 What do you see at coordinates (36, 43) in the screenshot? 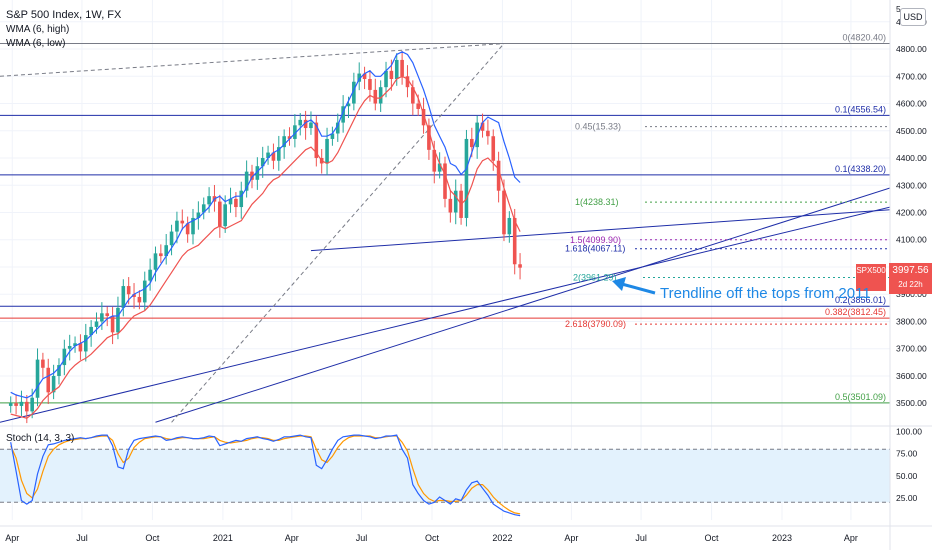
I see `wma-low-legend: WMA (6, low)` at bounding box center [36, 43].